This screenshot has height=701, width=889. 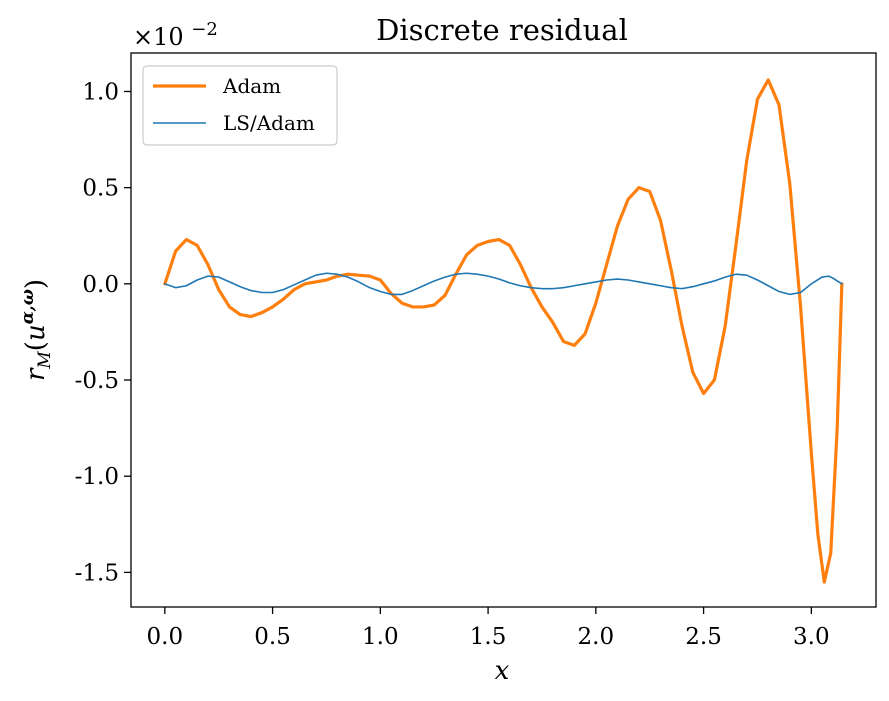 What do you see at coordinates (100, 189) in the screenshot?
I see `y-tick-label: 0.5` at bounding box center [100, 189].